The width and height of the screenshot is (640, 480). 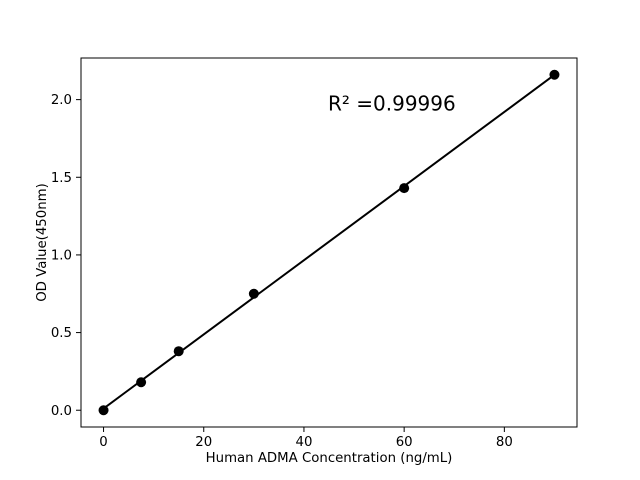 What do you see at coordinates (61, 333) in the screenshot?
I see `y-tick-label: 0.5` at bounding box center [61, 333].